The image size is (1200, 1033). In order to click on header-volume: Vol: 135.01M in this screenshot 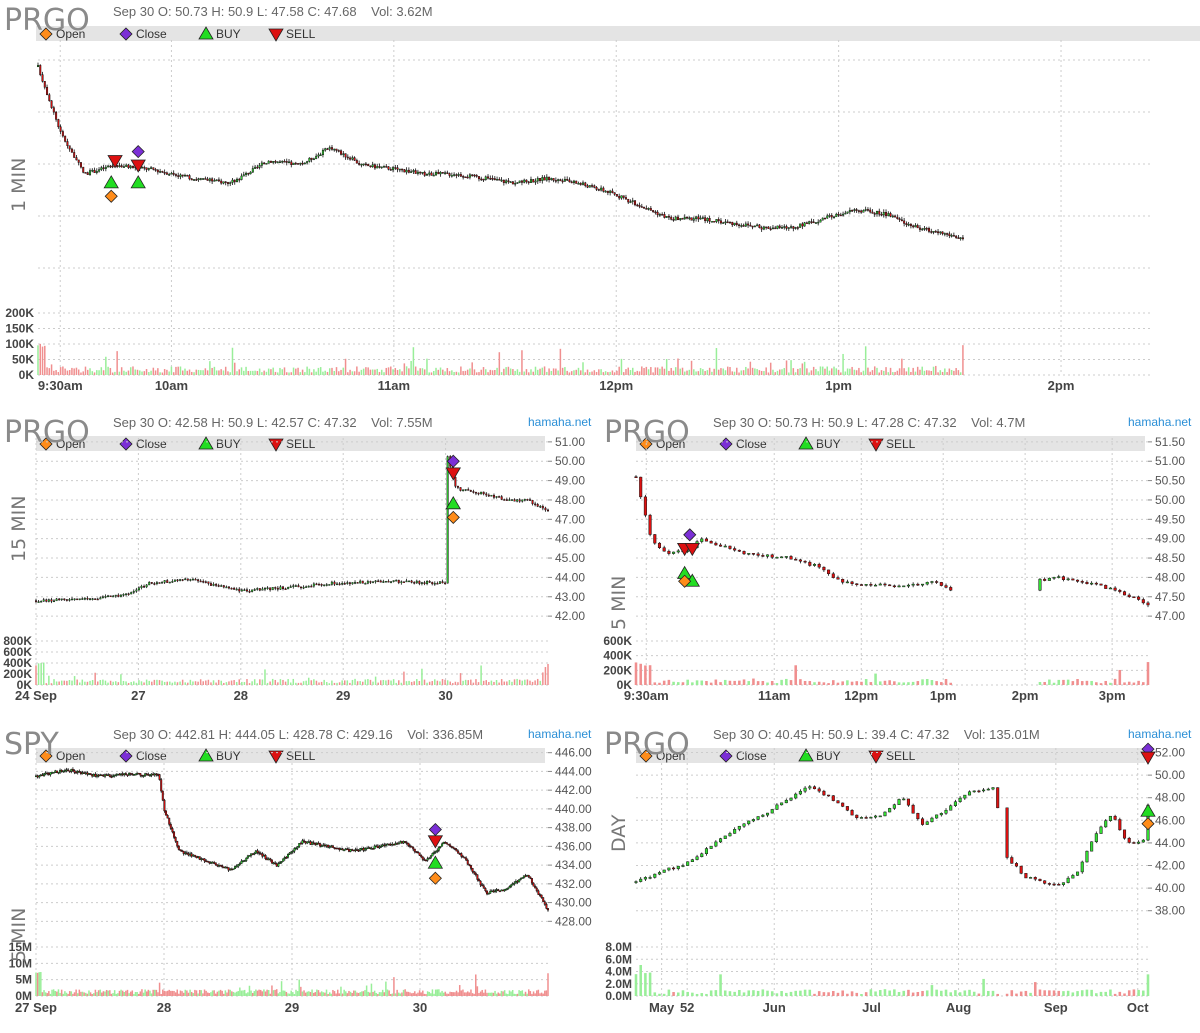, I will do `click(1001, 734)`.